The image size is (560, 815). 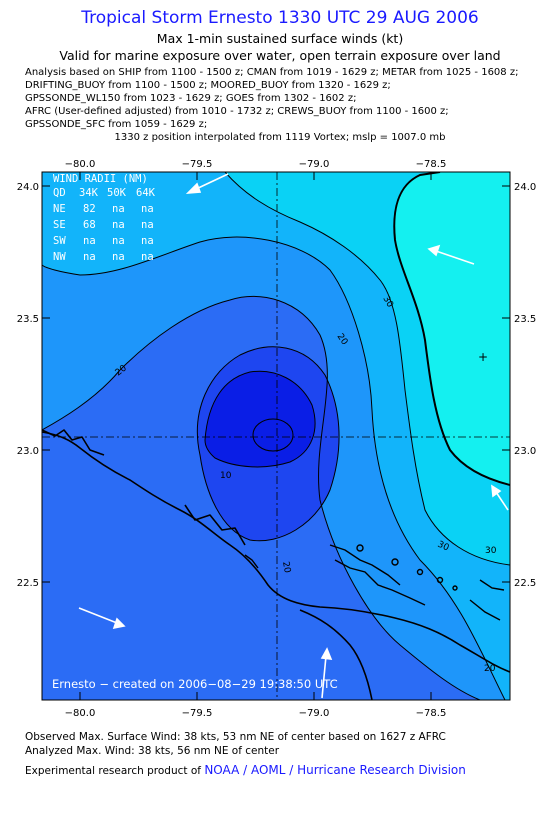 What do you see at coordinates (525, 385) in the screenshot?
I see `lat-labels-right: 24.0 23.5 23.0 22.5` at bounding box center [525, 385].